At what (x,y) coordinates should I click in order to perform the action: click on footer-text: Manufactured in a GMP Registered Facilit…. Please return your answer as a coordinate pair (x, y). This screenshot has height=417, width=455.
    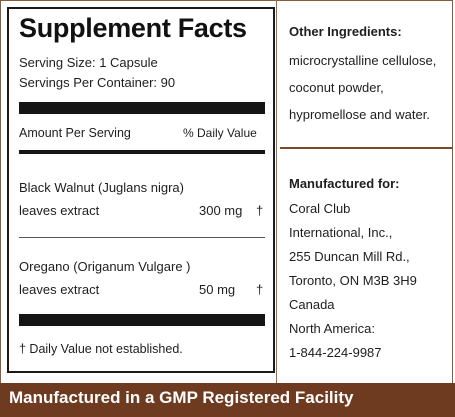
    Looking at the image, I should click on (181, 397).